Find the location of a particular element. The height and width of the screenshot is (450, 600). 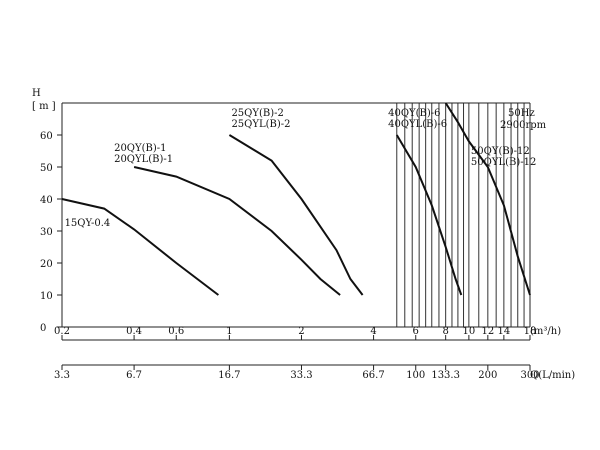

x1-tick-label: 4 is located at coordinates (373, 331).